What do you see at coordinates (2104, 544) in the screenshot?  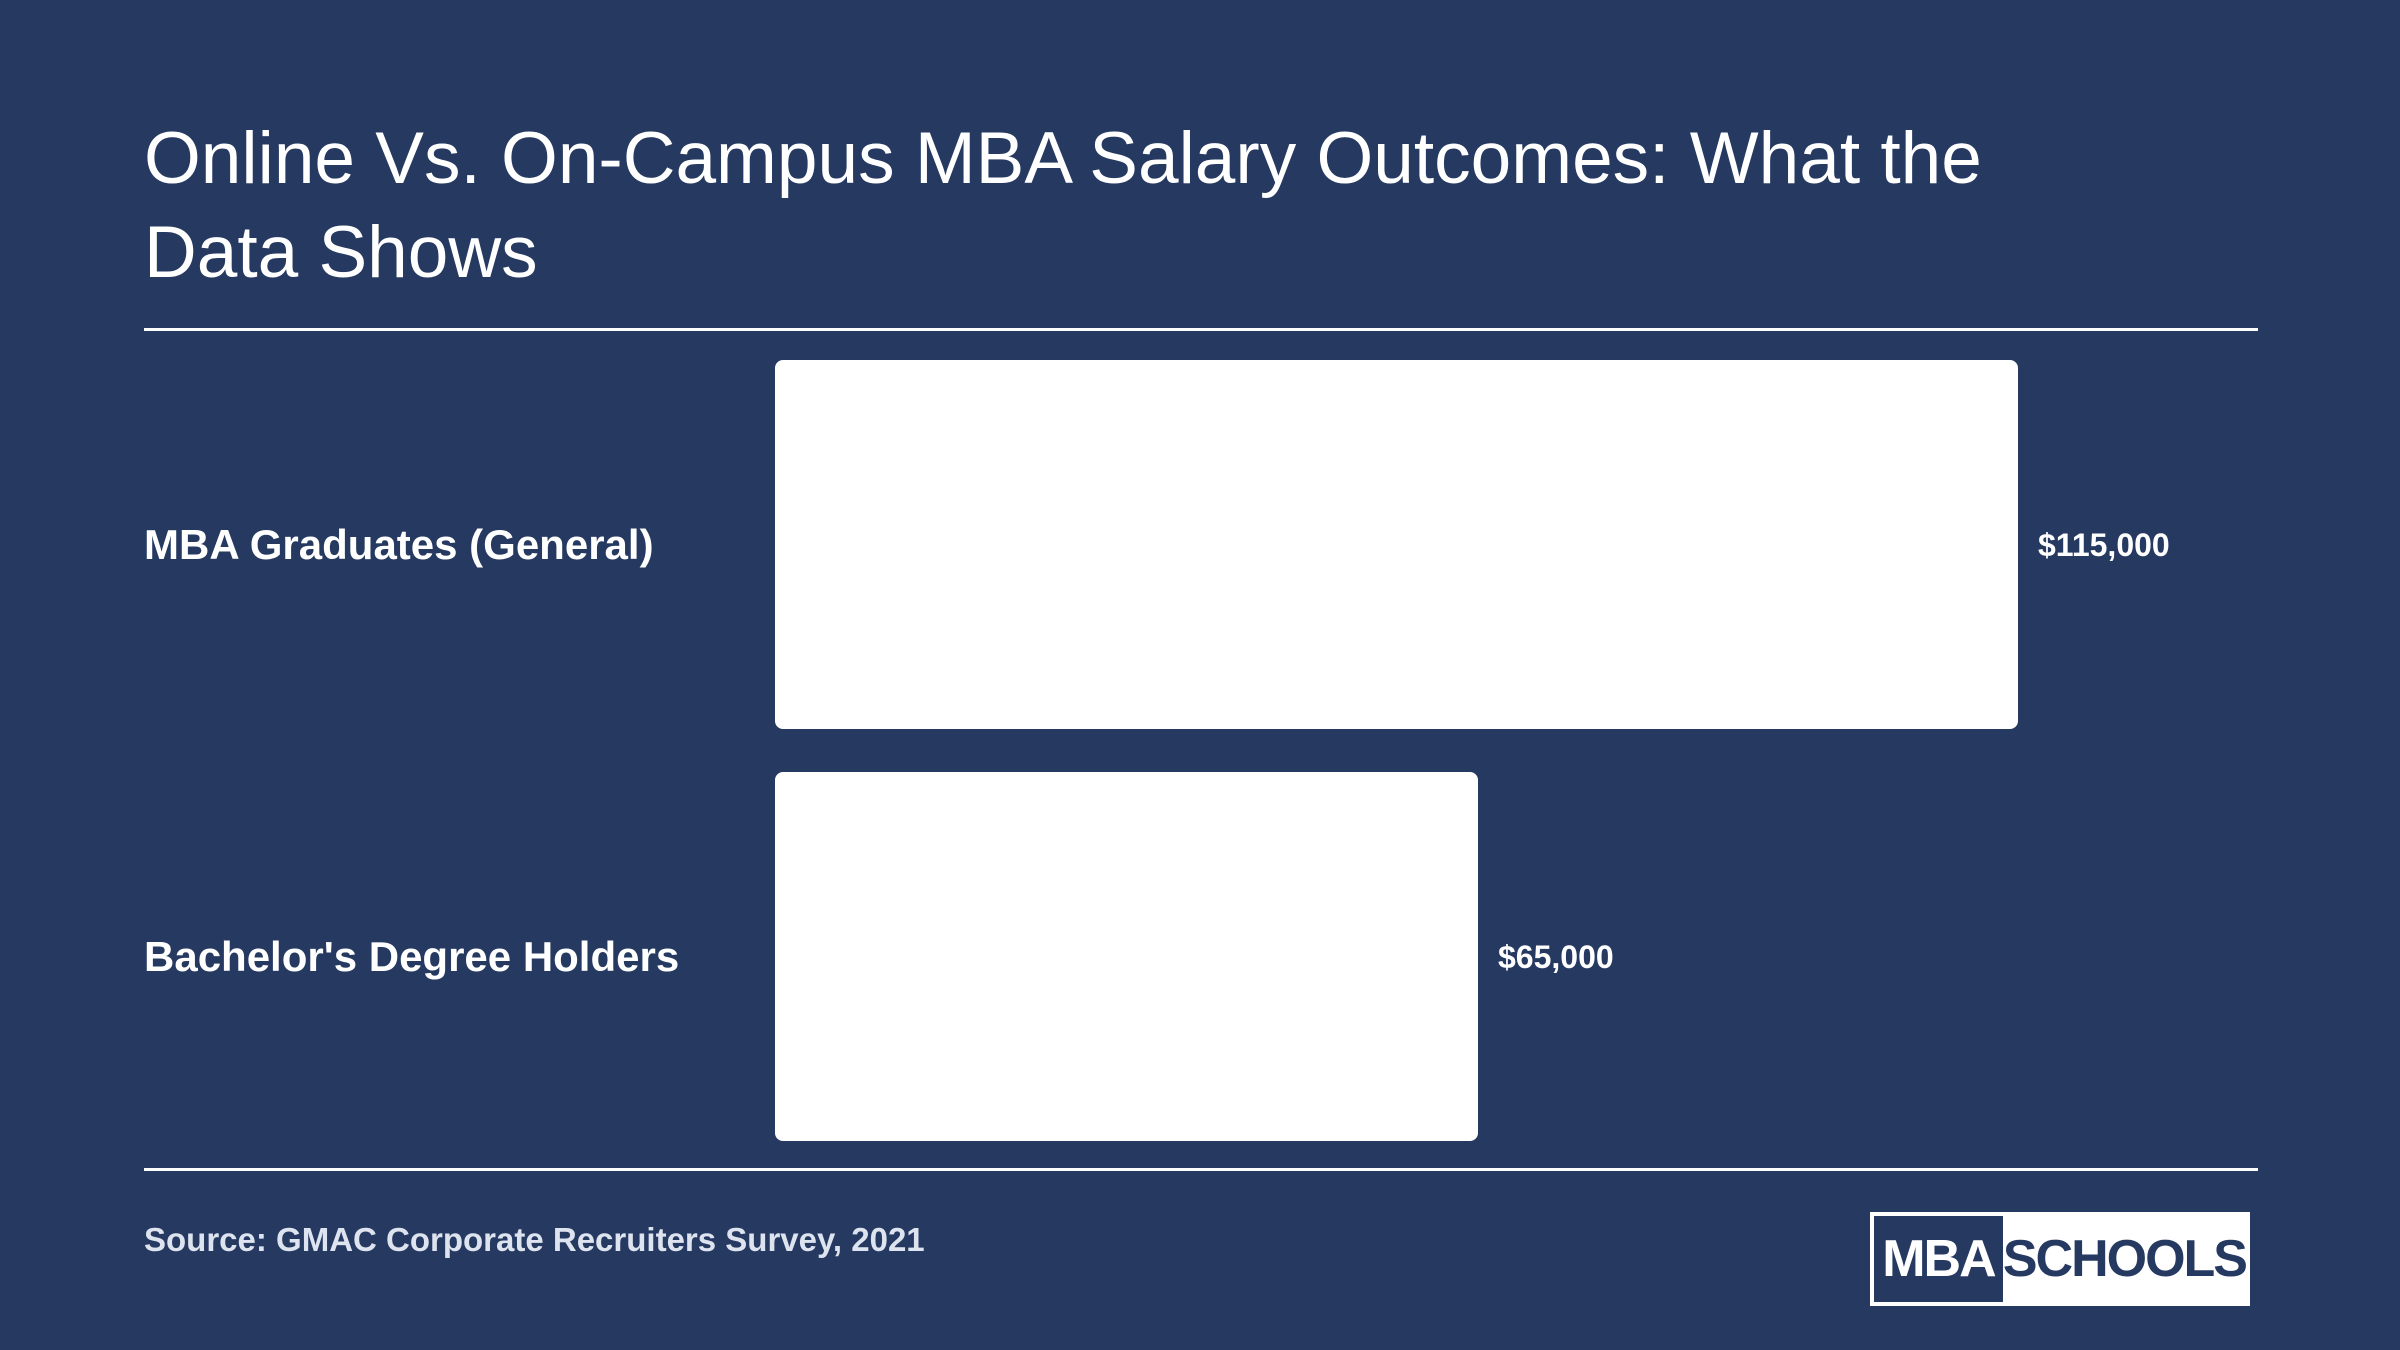 I see `value-label: $115,000` at bounding box center [2104, 544].